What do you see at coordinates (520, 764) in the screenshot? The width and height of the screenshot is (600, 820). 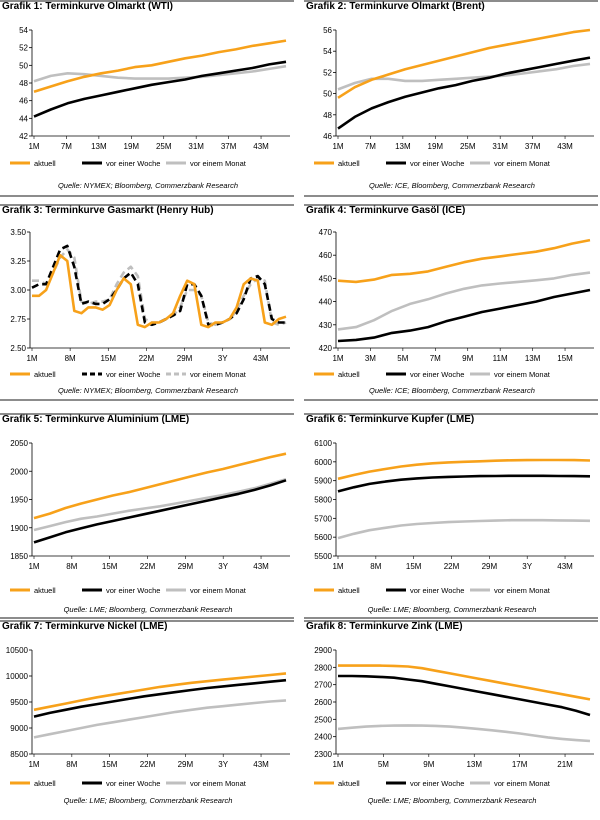 I see `x-tick-label: 17M` at bounding box center [520, 764].